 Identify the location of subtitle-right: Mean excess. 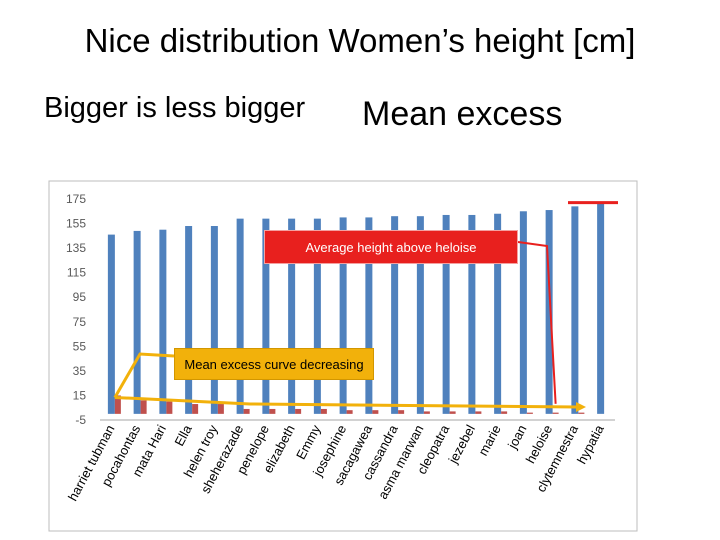
(462, 114).